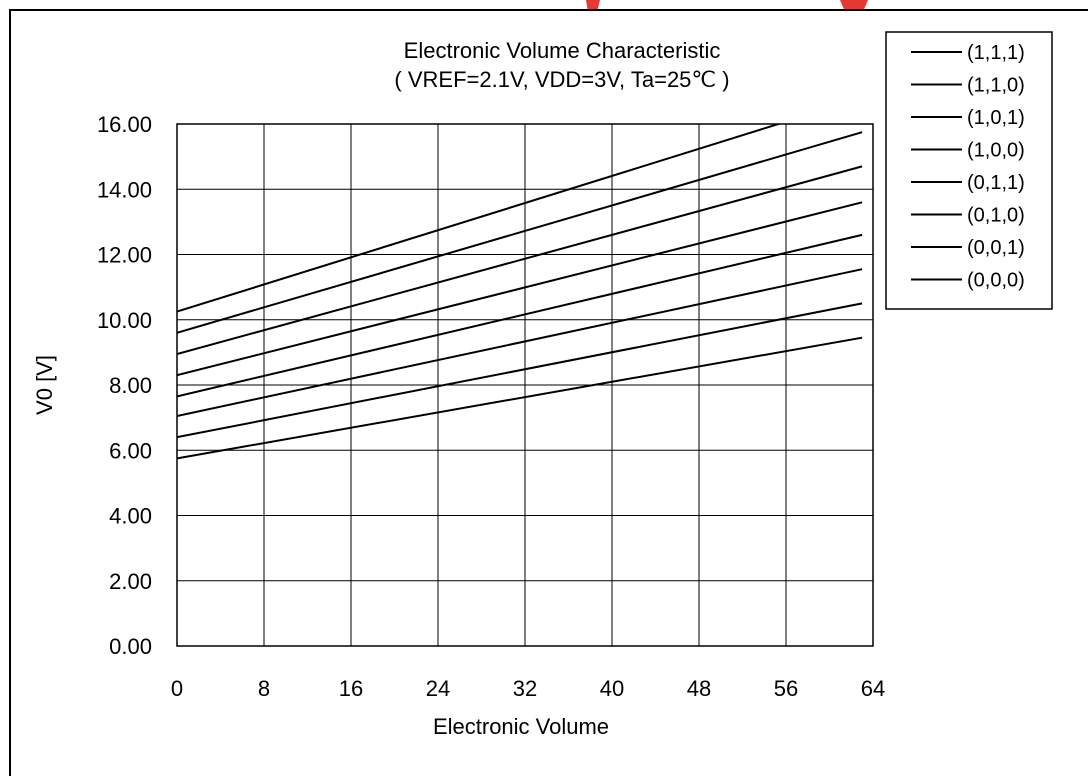 This screenshot has height=776, width=1088. Describe the element at coordinates (124, 124) in the screenshot. I see `y-tick-label: 16.00` at that location.